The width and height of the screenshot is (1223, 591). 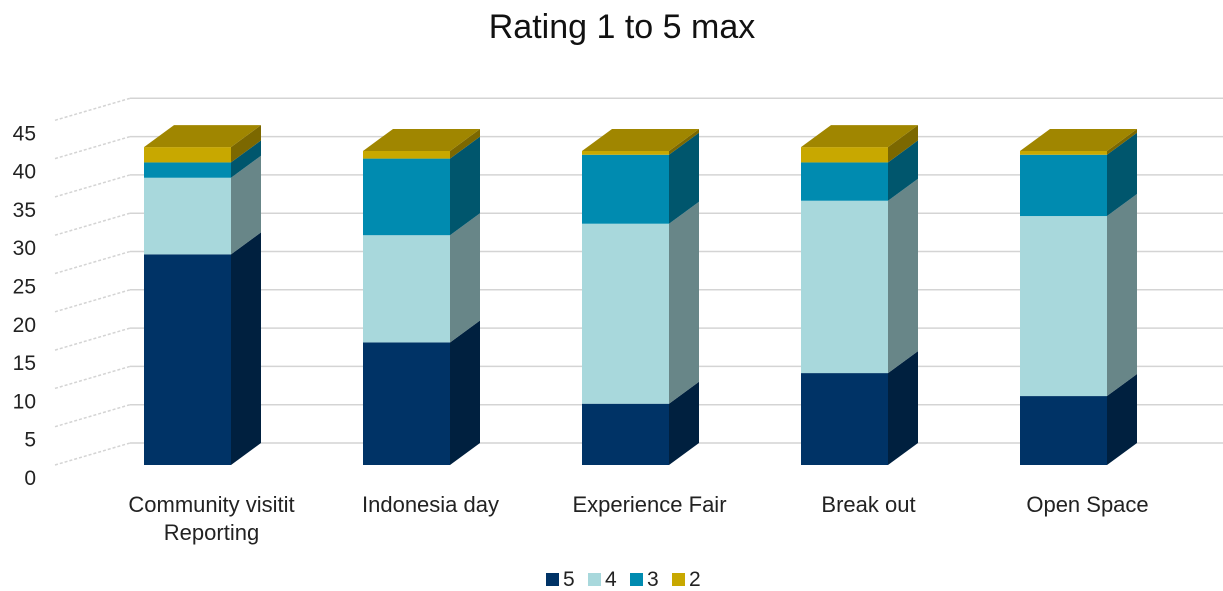 What do you see at coordinates (30, 478) in the screenshot?
I see `y-tick-label: 0` at bounding box center [30, 478].